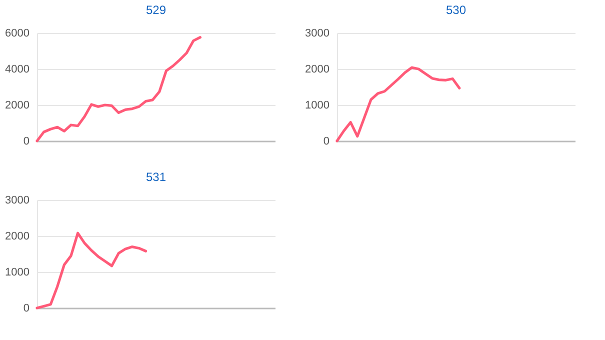 This screenshot has height=340, width=605. What do you see at coordinates (17, 70) in the screenshot?
I see `y-tick-label: 4000` at bounding box center [17, 70].